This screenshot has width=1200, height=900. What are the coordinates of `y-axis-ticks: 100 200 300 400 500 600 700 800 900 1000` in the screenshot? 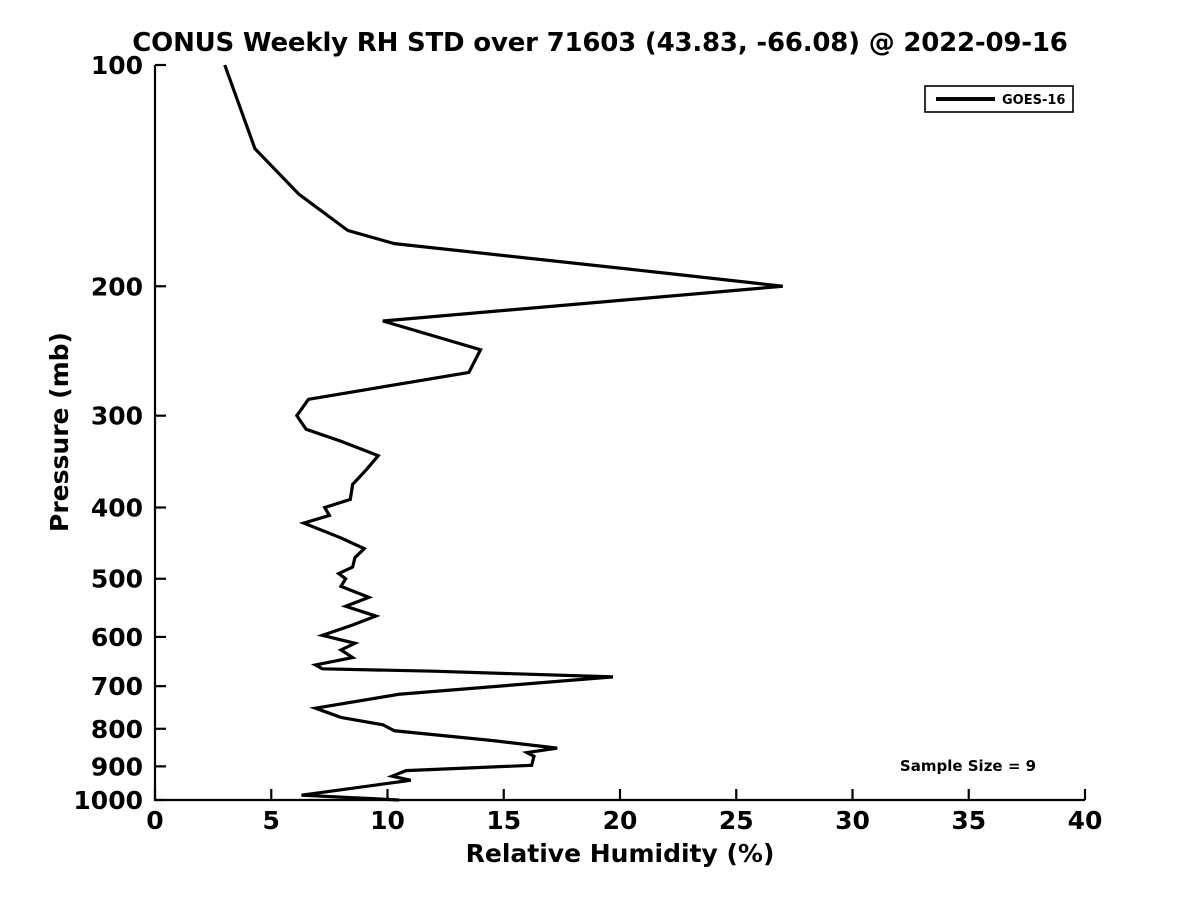 It's located at (119, 433).